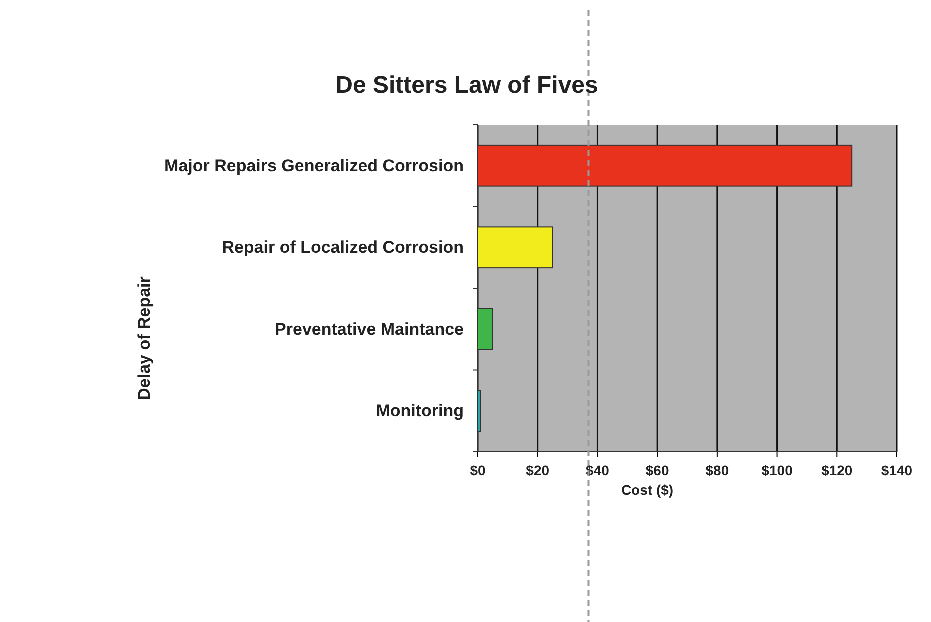  I want to click on y-tick-label: Major Repairs Generalized Corrosion, so click(314, 166).